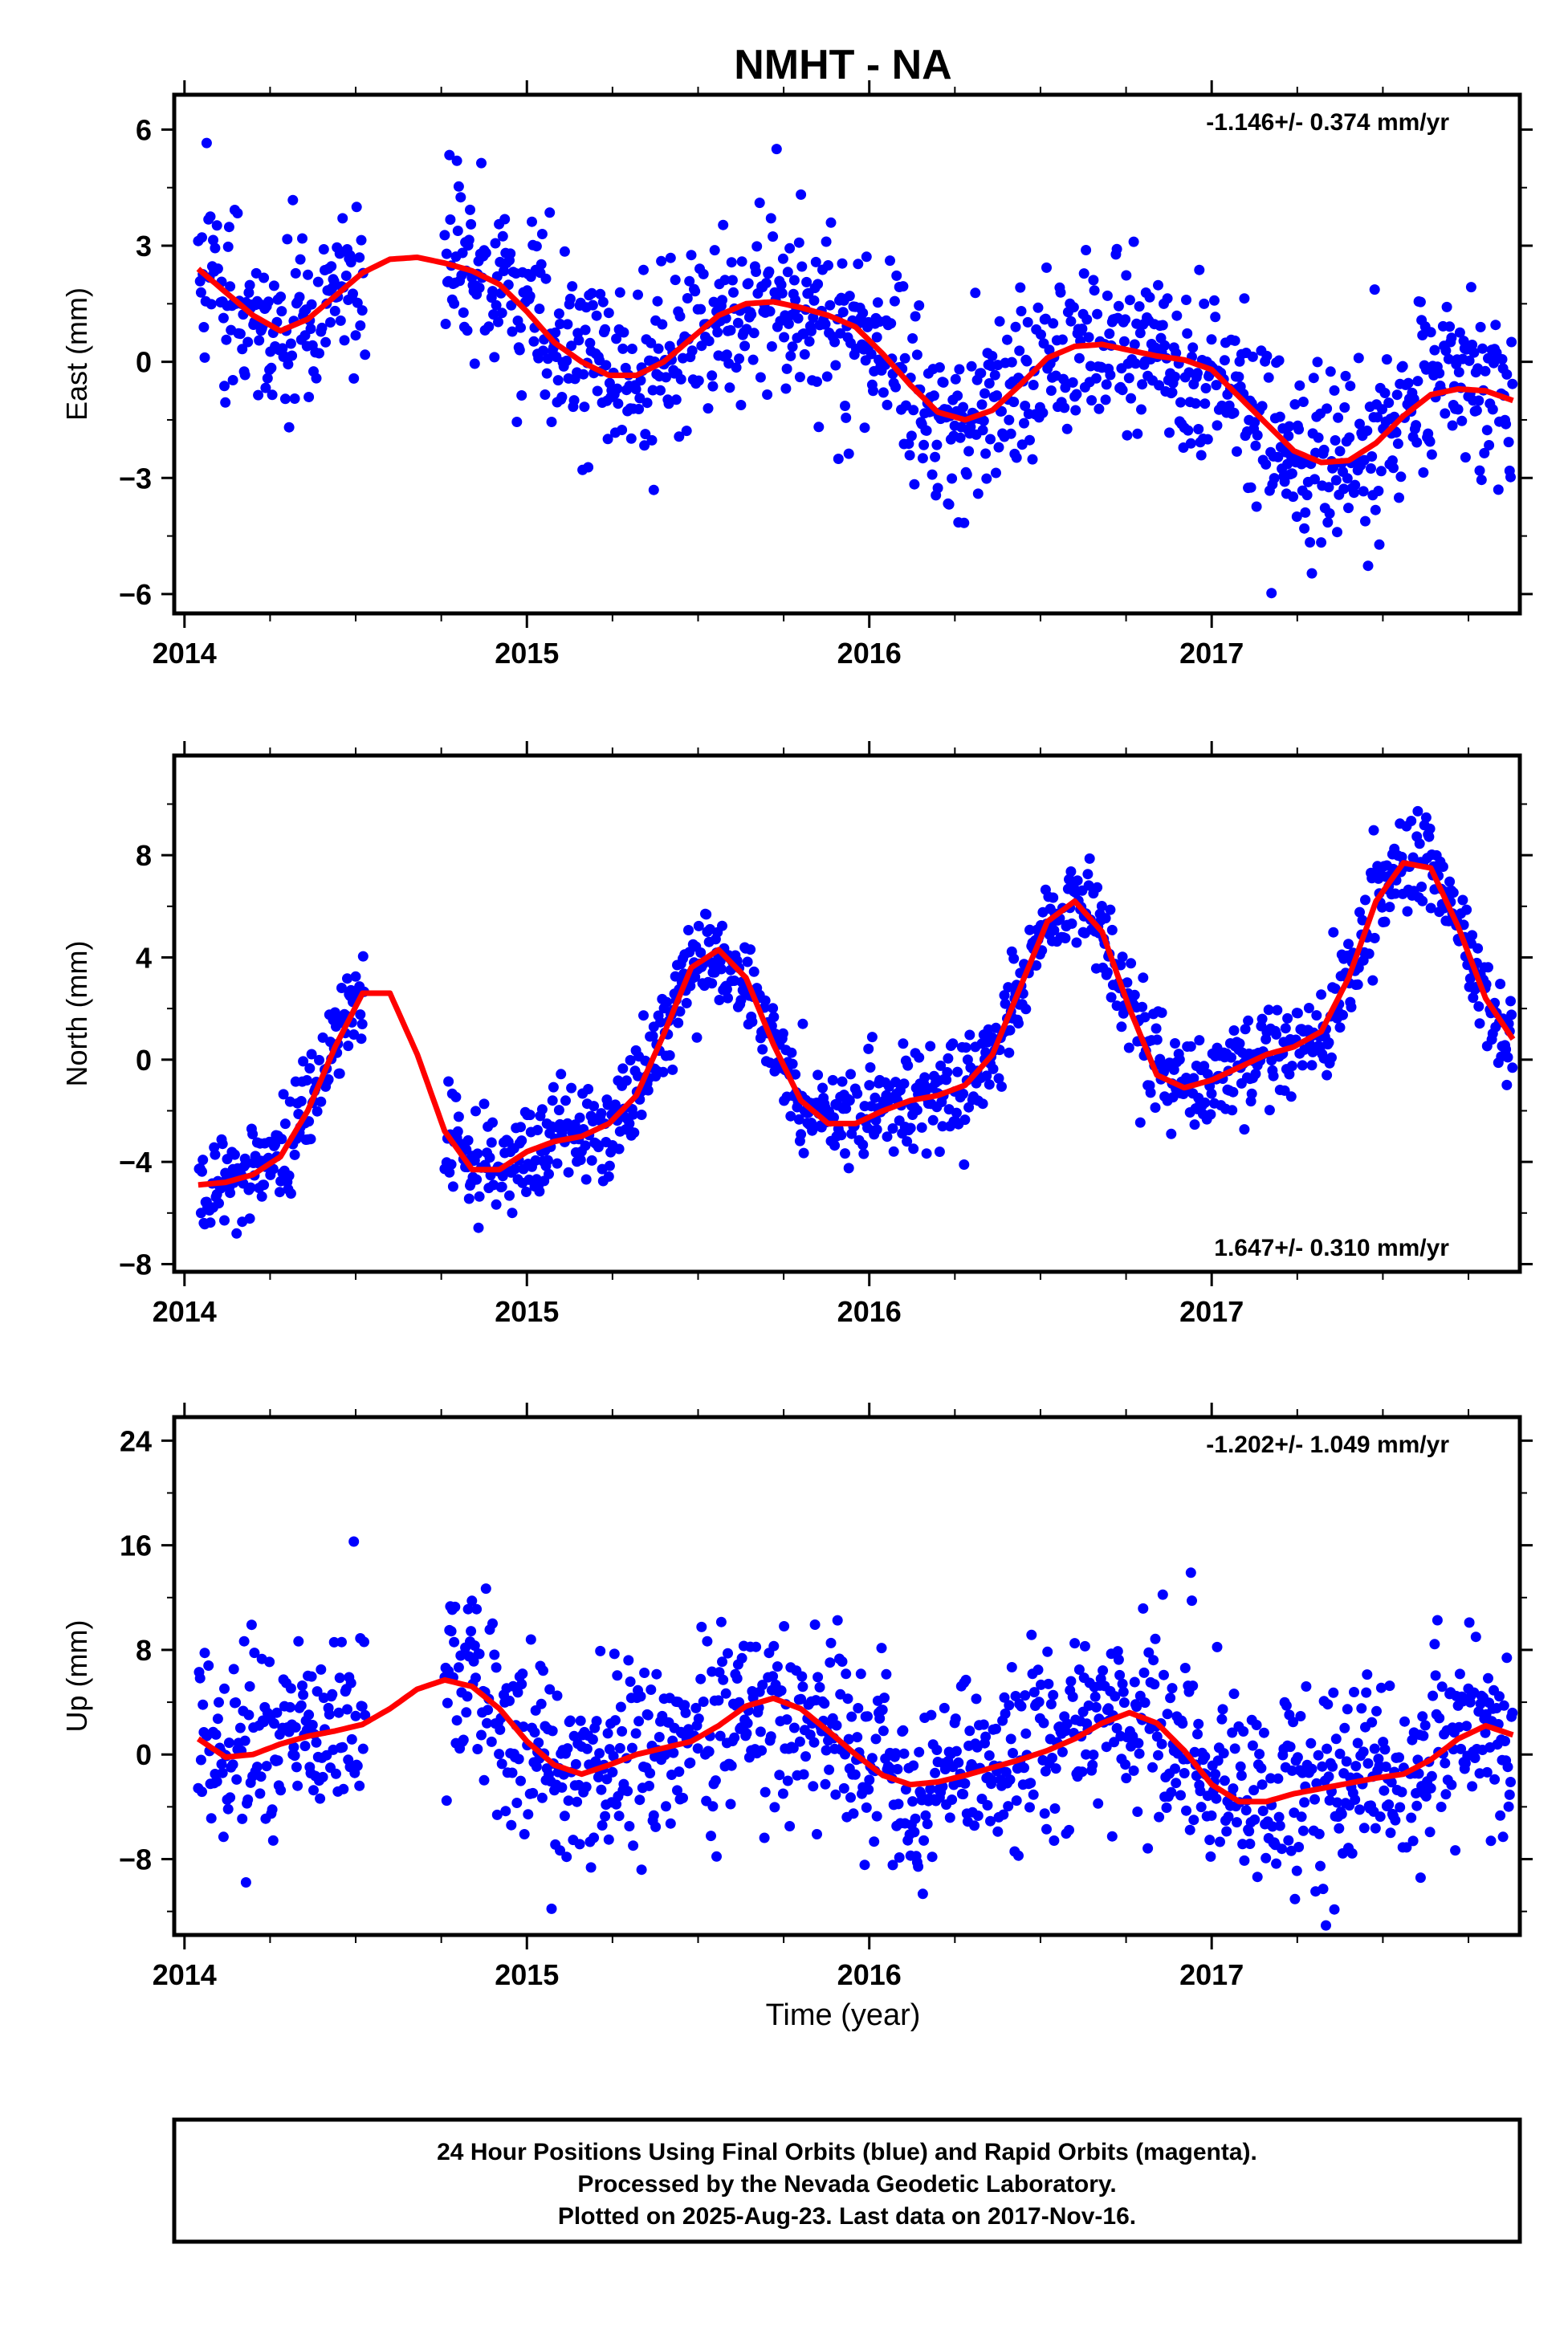 The width and height of the screenshot is (1568, 2330). What do you see at coordinates (1327, 1445) in the screenshot?
I see `up-rate-label: -1.202+/- 1.049 mm/yr` at bounding box center [1327, 1445].